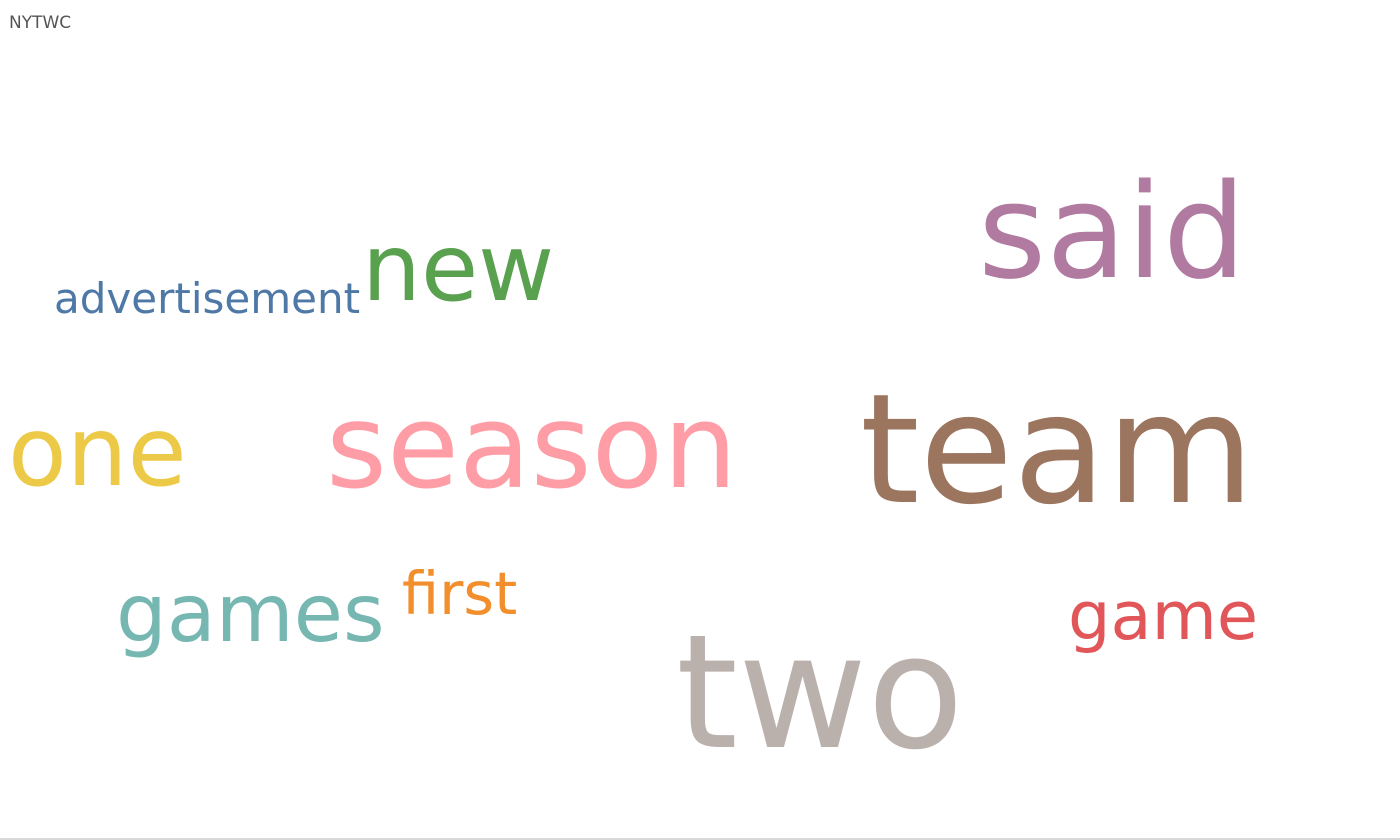  Describe the element at coordinates (458, 268) in the screenshot. I see `word-new: new` at that location.